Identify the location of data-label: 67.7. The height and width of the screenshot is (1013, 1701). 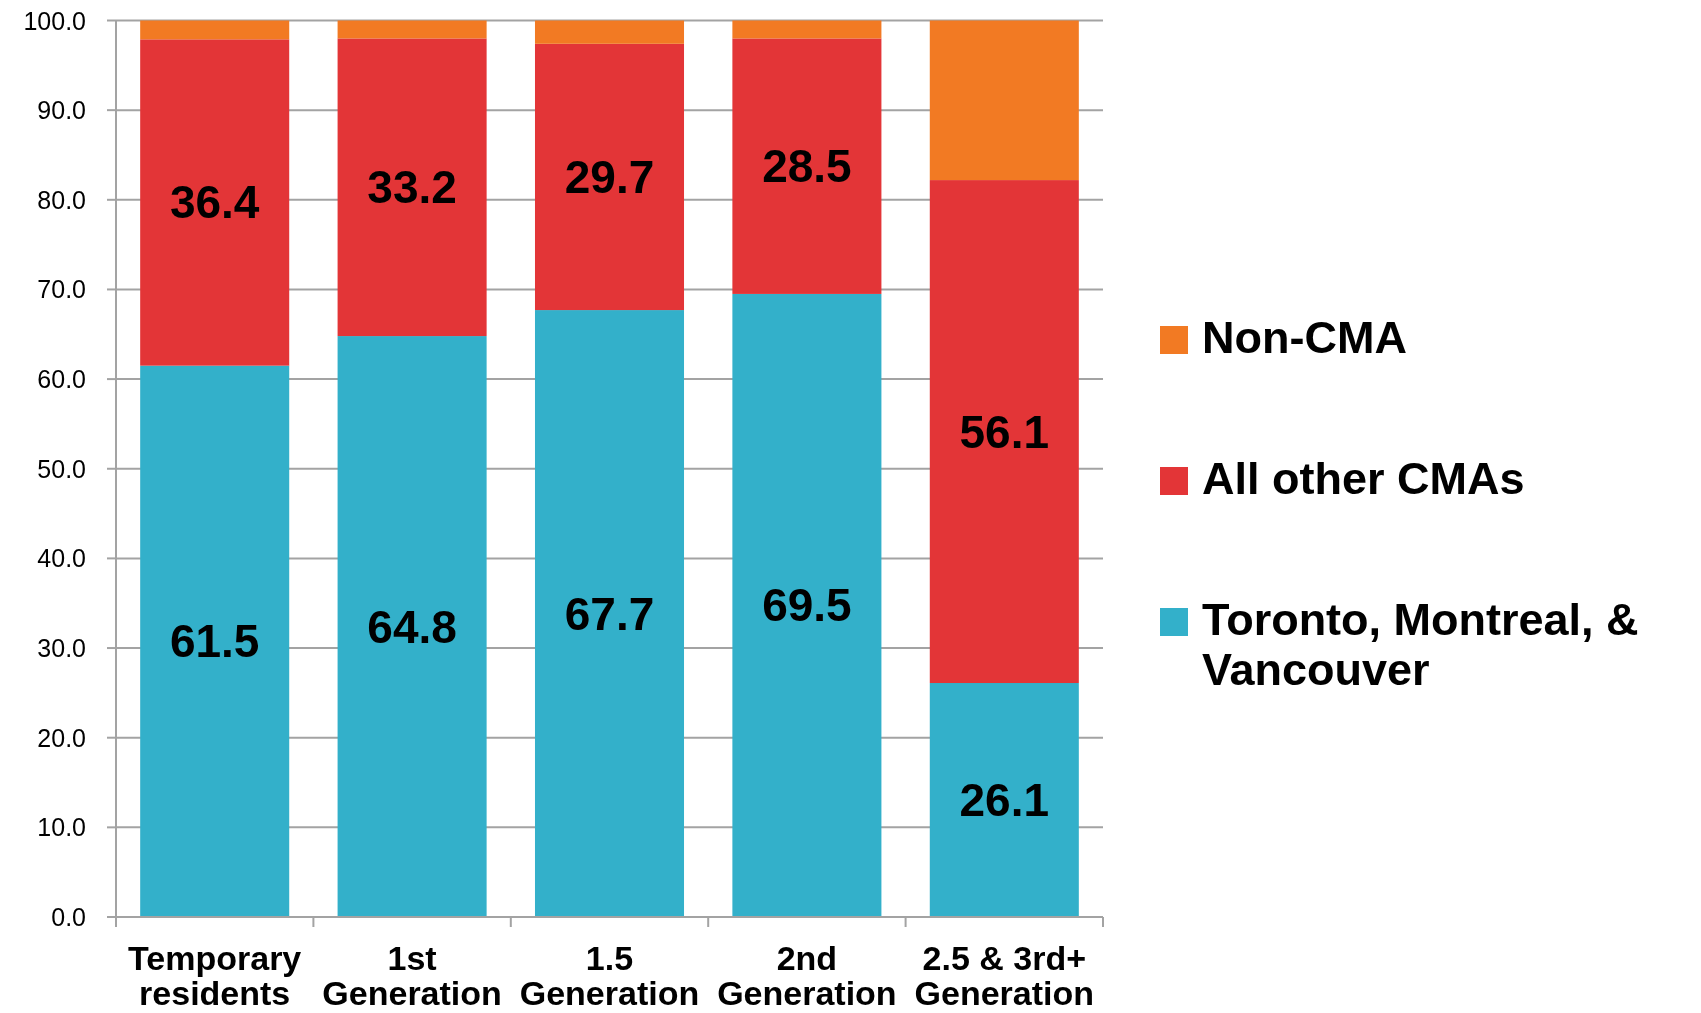
(609, 613).